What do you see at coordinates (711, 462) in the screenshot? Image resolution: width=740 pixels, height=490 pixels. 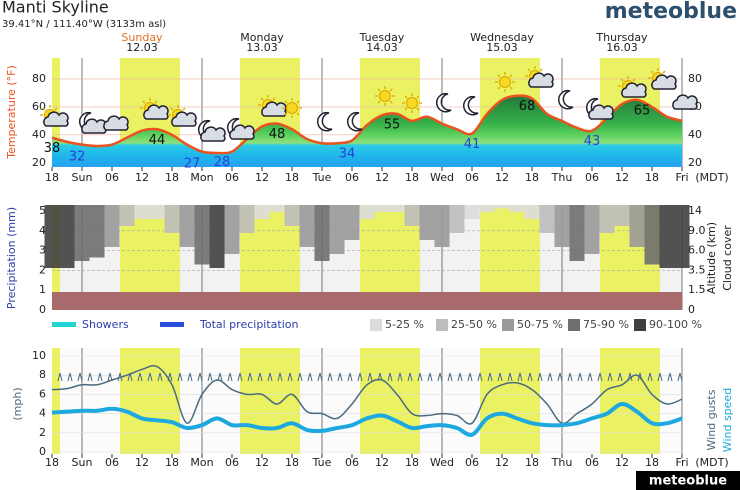 I see `x-axis-label: (MDT)` at bounding box center [711, 462].